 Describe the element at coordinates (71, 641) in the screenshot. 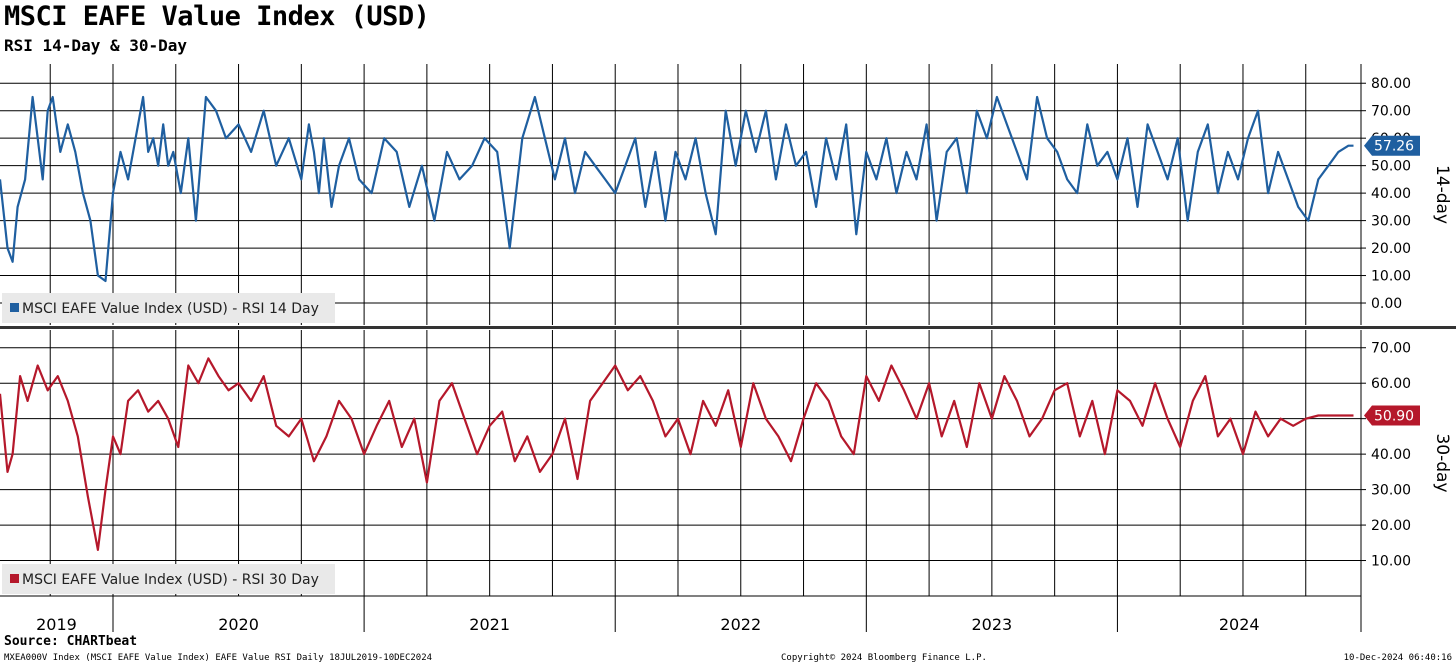

I see `source-label: Source: CHARTbeat` at that location.